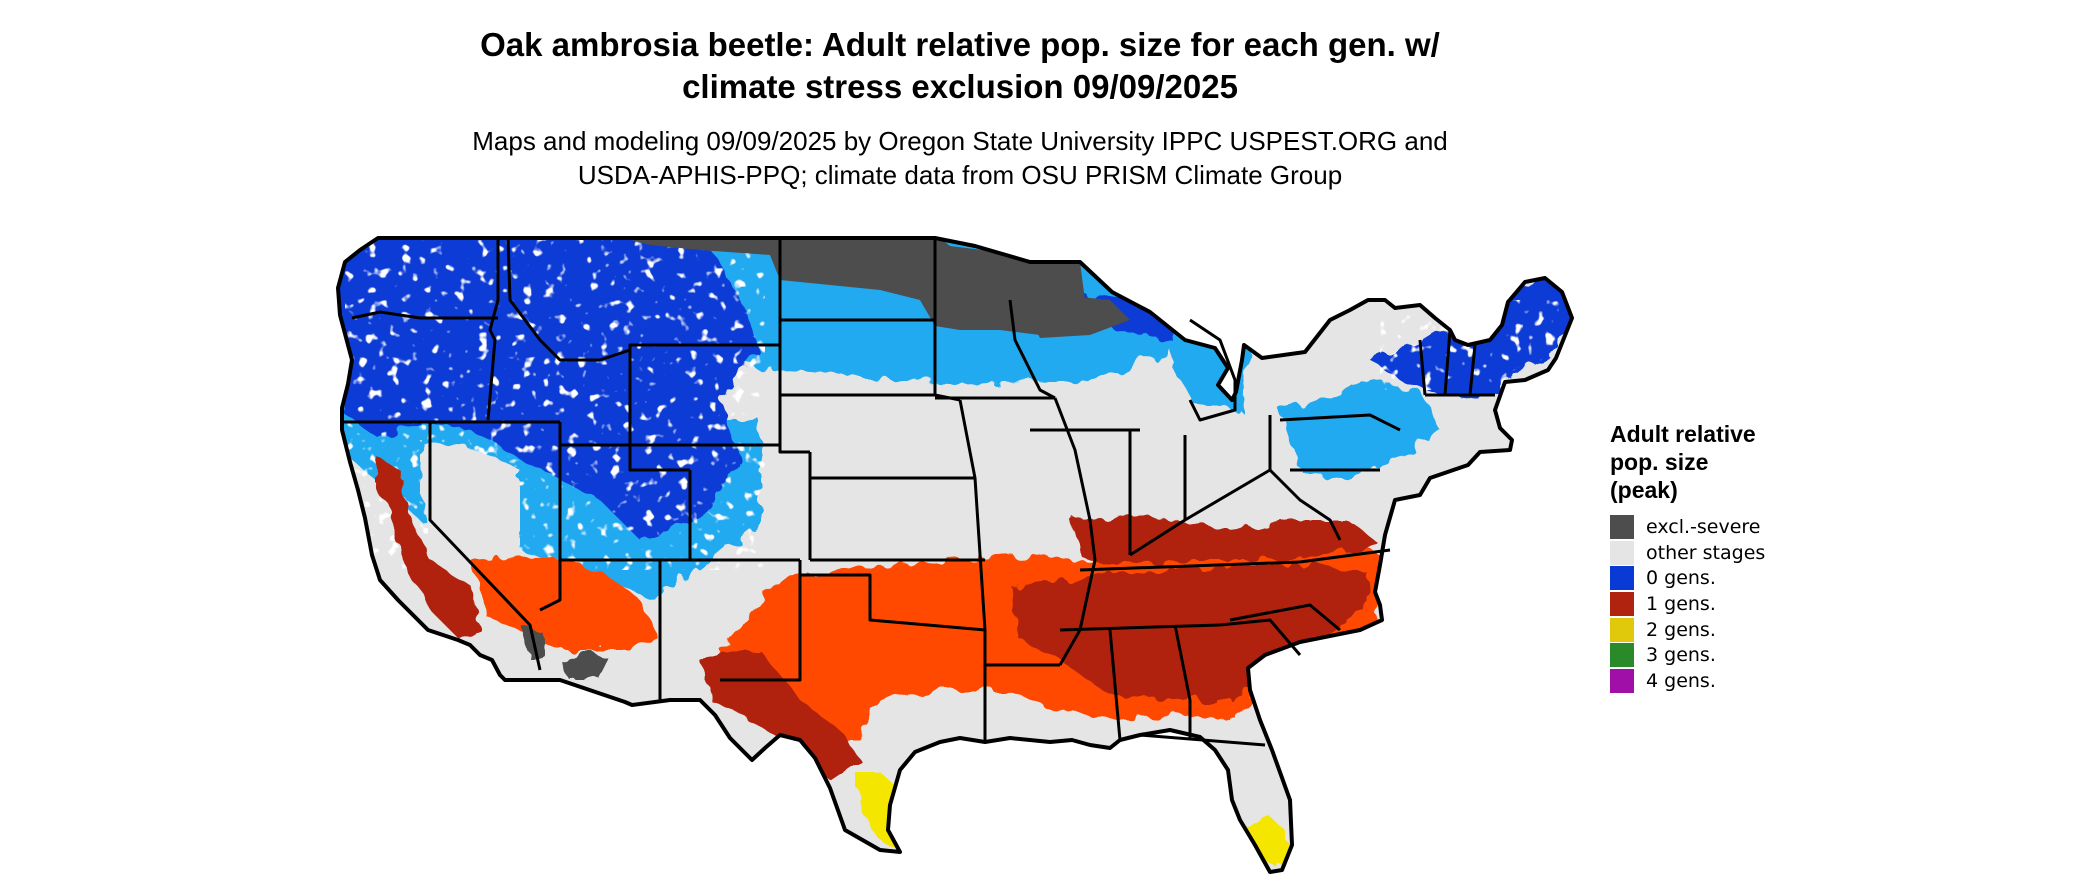 The image size is (2100, 895). What do you see at coordinates (1681, 680) in the screenshot?
I see `legend-label: 4 gens.` at bounding box center [1681, 680].